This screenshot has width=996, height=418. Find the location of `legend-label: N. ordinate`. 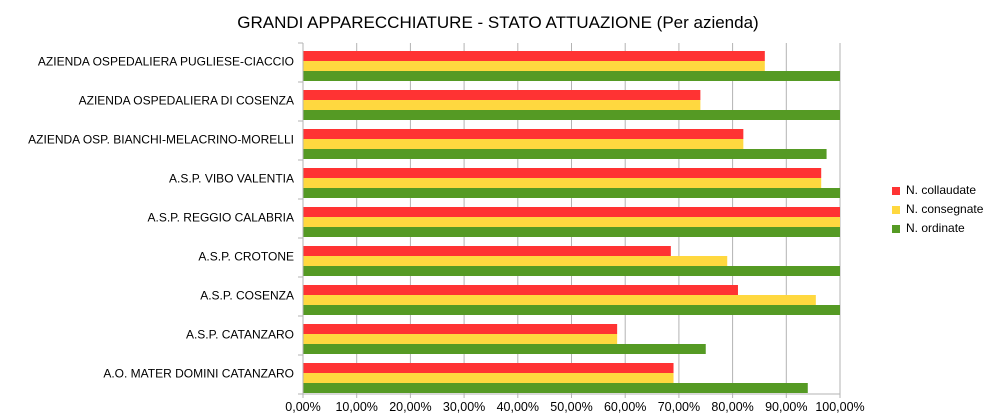

legend-label: N. ordinate is located at coordinates (935, 228).